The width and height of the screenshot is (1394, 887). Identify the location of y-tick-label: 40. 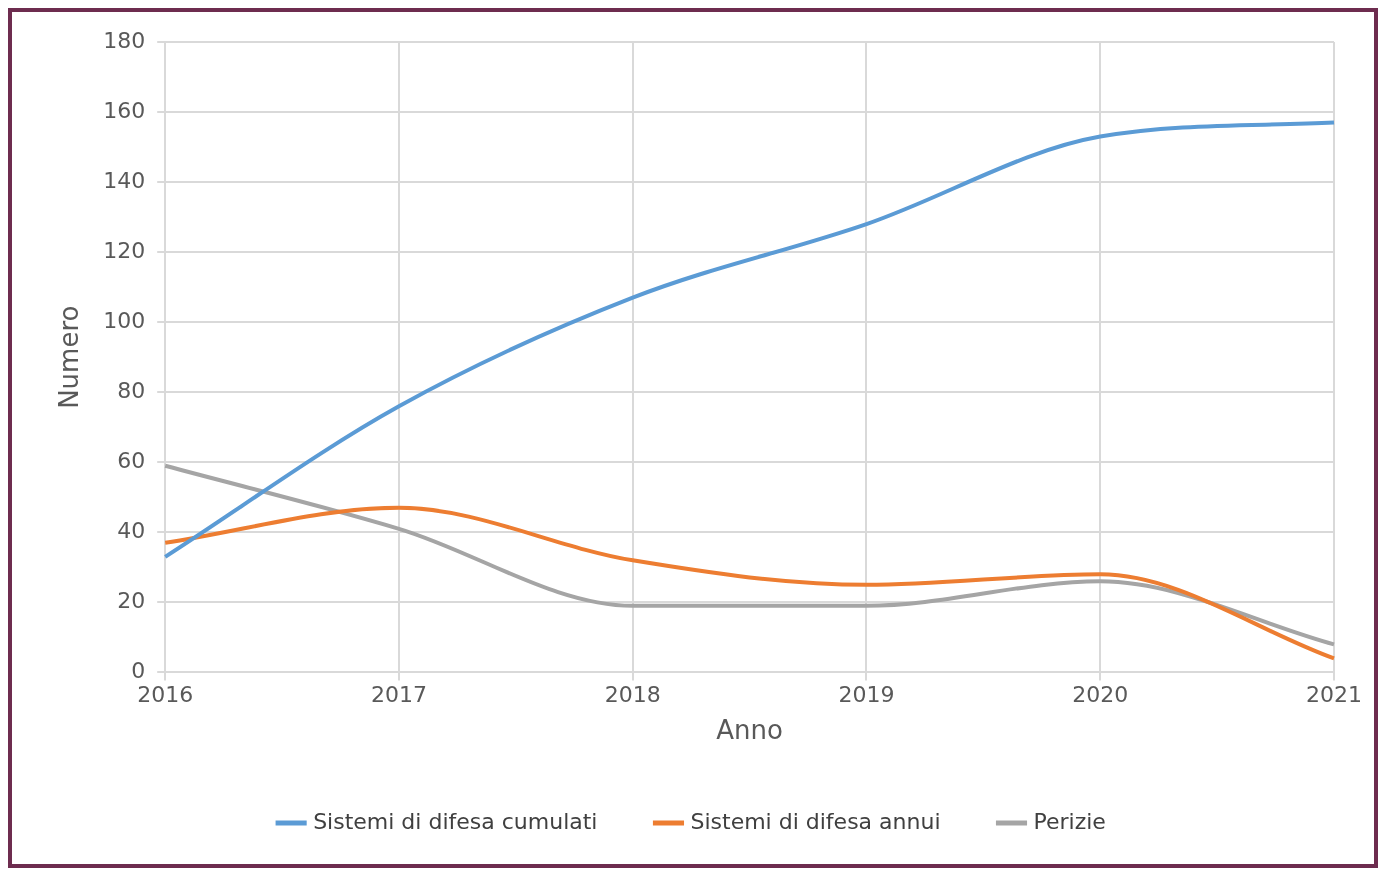
(131, 531).